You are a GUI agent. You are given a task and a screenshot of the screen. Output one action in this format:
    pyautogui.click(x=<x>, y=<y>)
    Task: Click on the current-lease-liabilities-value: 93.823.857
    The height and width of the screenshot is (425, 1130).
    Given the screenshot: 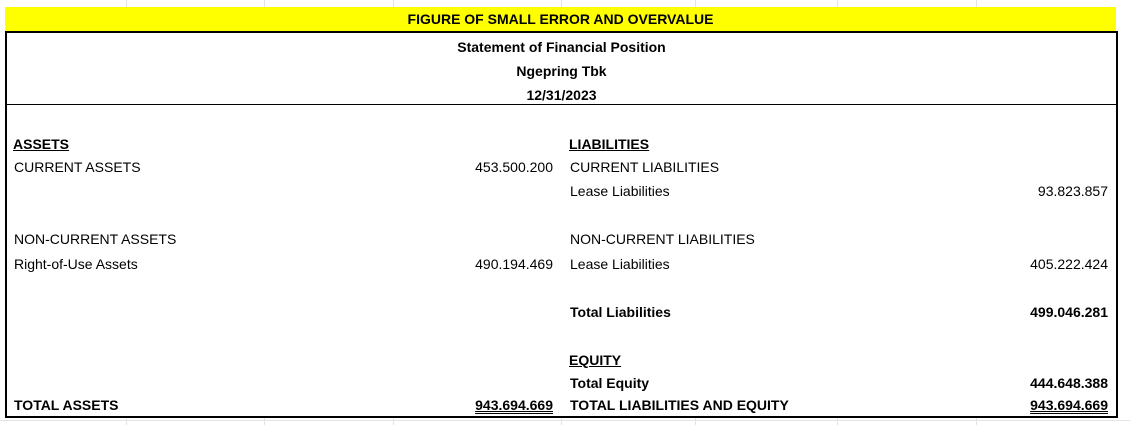 What is the action you would take?
    pyautogui.click(x=1072, y=191)
    